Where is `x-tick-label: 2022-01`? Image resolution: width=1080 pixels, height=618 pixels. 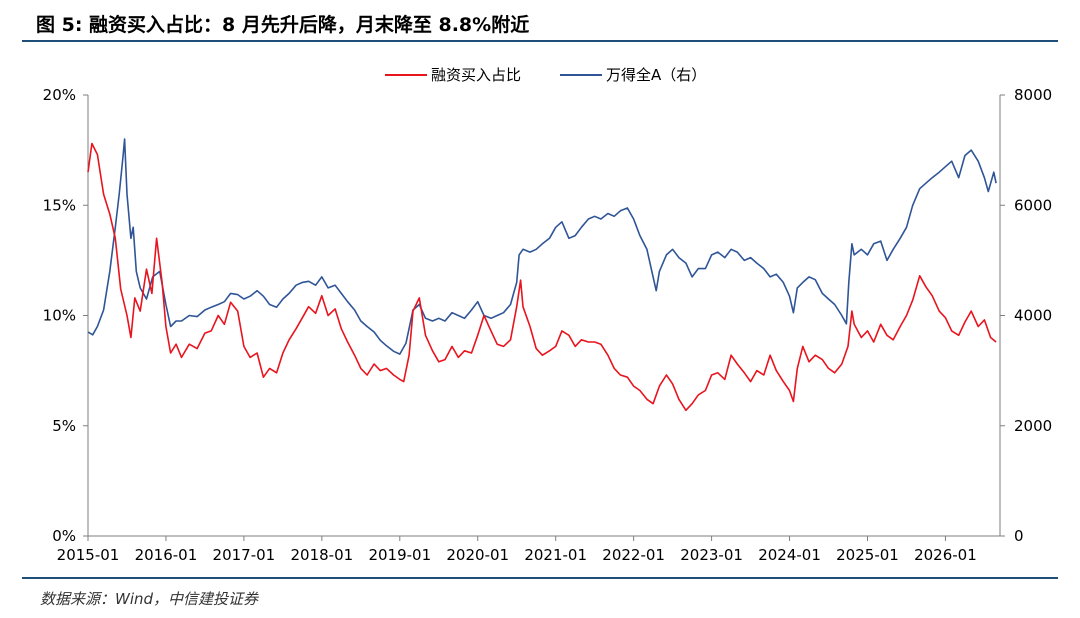
x-tick-label: 2022-01 is located at coordinates (633, 555).